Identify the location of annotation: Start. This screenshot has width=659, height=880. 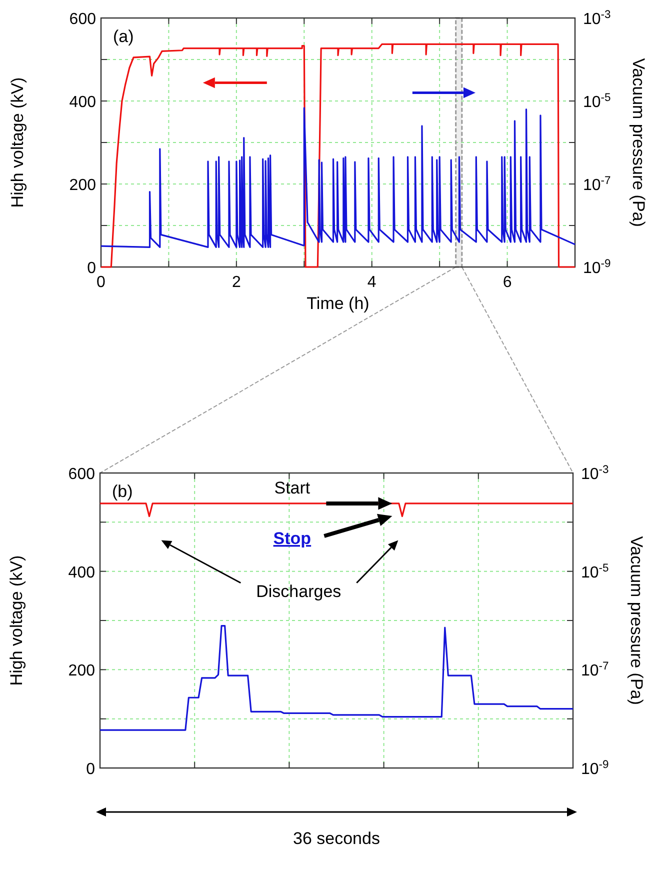
(292, 488).